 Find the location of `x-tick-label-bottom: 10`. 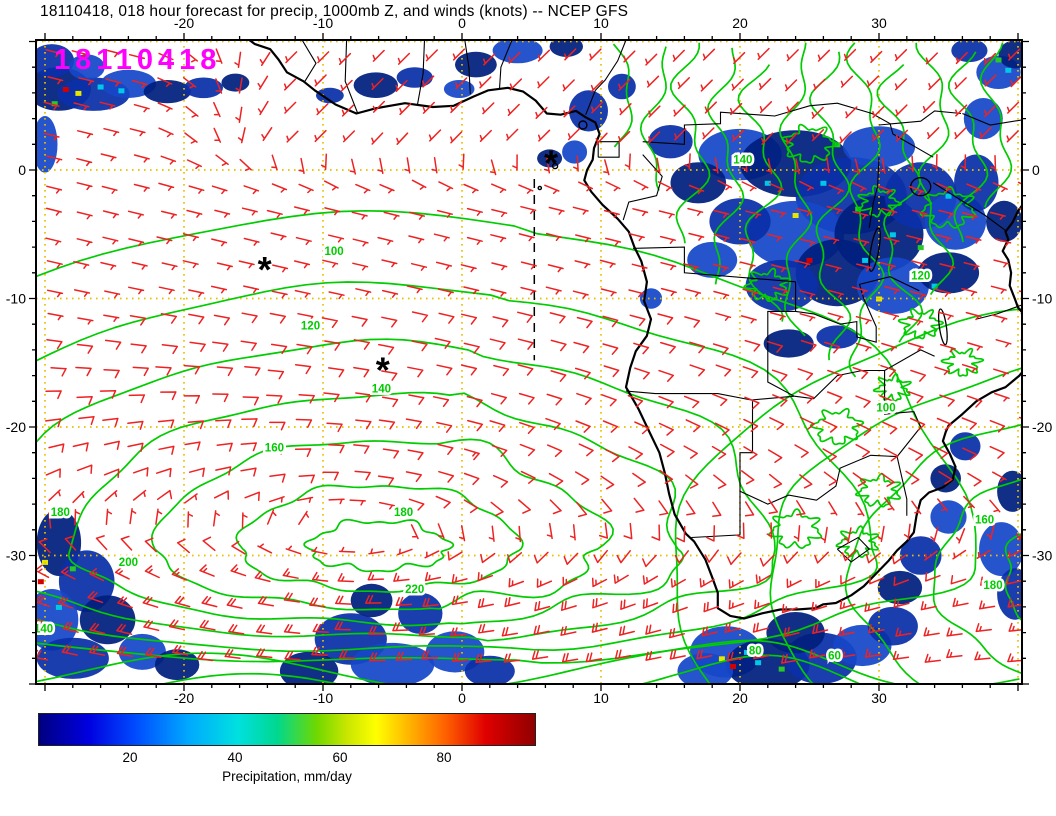

x-tick-label-bottom: 10 is located at coordinates (601, 698).